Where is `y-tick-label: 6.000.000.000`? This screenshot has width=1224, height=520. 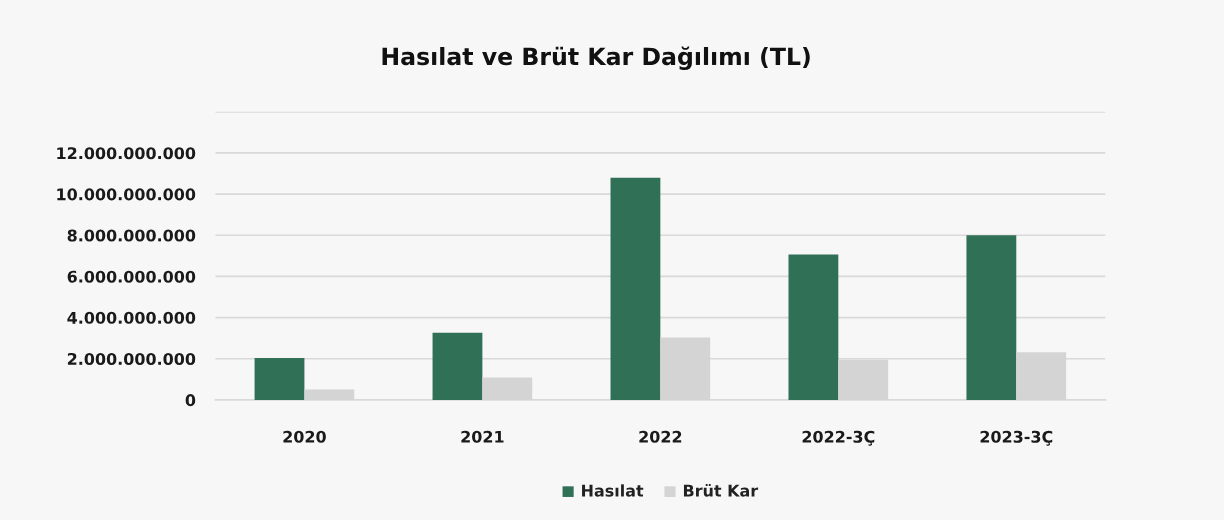 y-tick-label: 6.000.000.000 is located at coordinates (131, 276).